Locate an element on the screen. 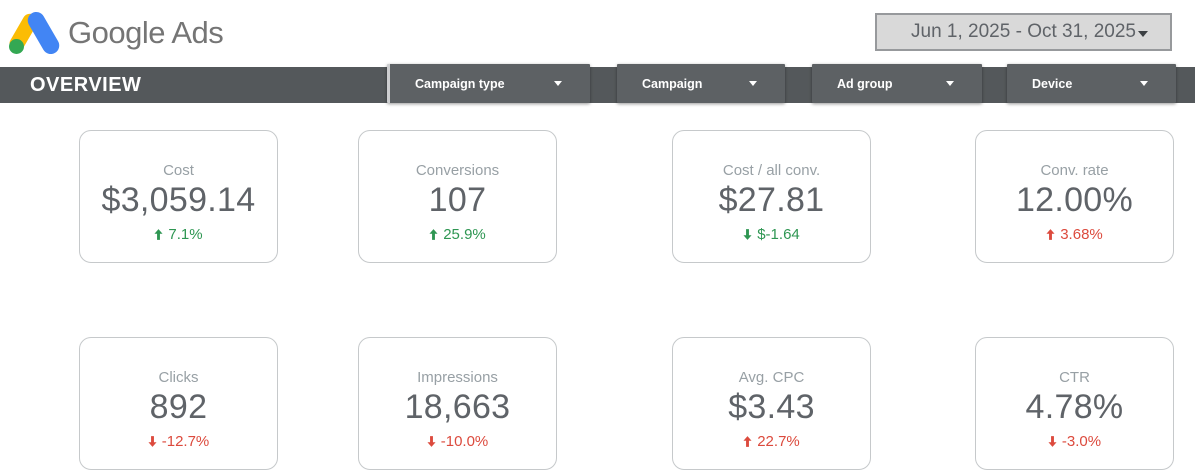 Image resolution: width=1195 pixels, height=470 pixels. metric-label: Impressions is located at coordinates (457, 378).